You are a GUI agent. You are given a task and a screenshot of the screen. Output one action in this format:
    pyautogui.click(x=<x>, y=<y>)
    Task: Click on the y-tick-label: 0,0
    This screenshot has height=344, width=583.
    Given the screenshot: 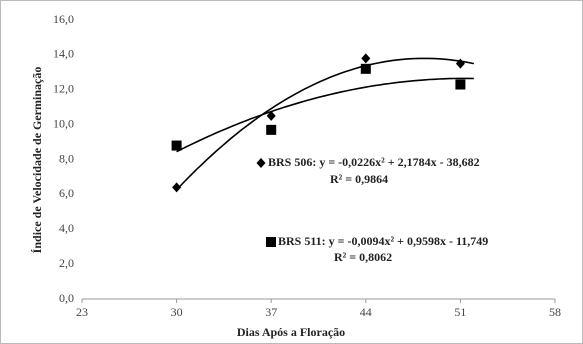 What is the action you would take?
    pyautogui.click(x=66, y=298)
    